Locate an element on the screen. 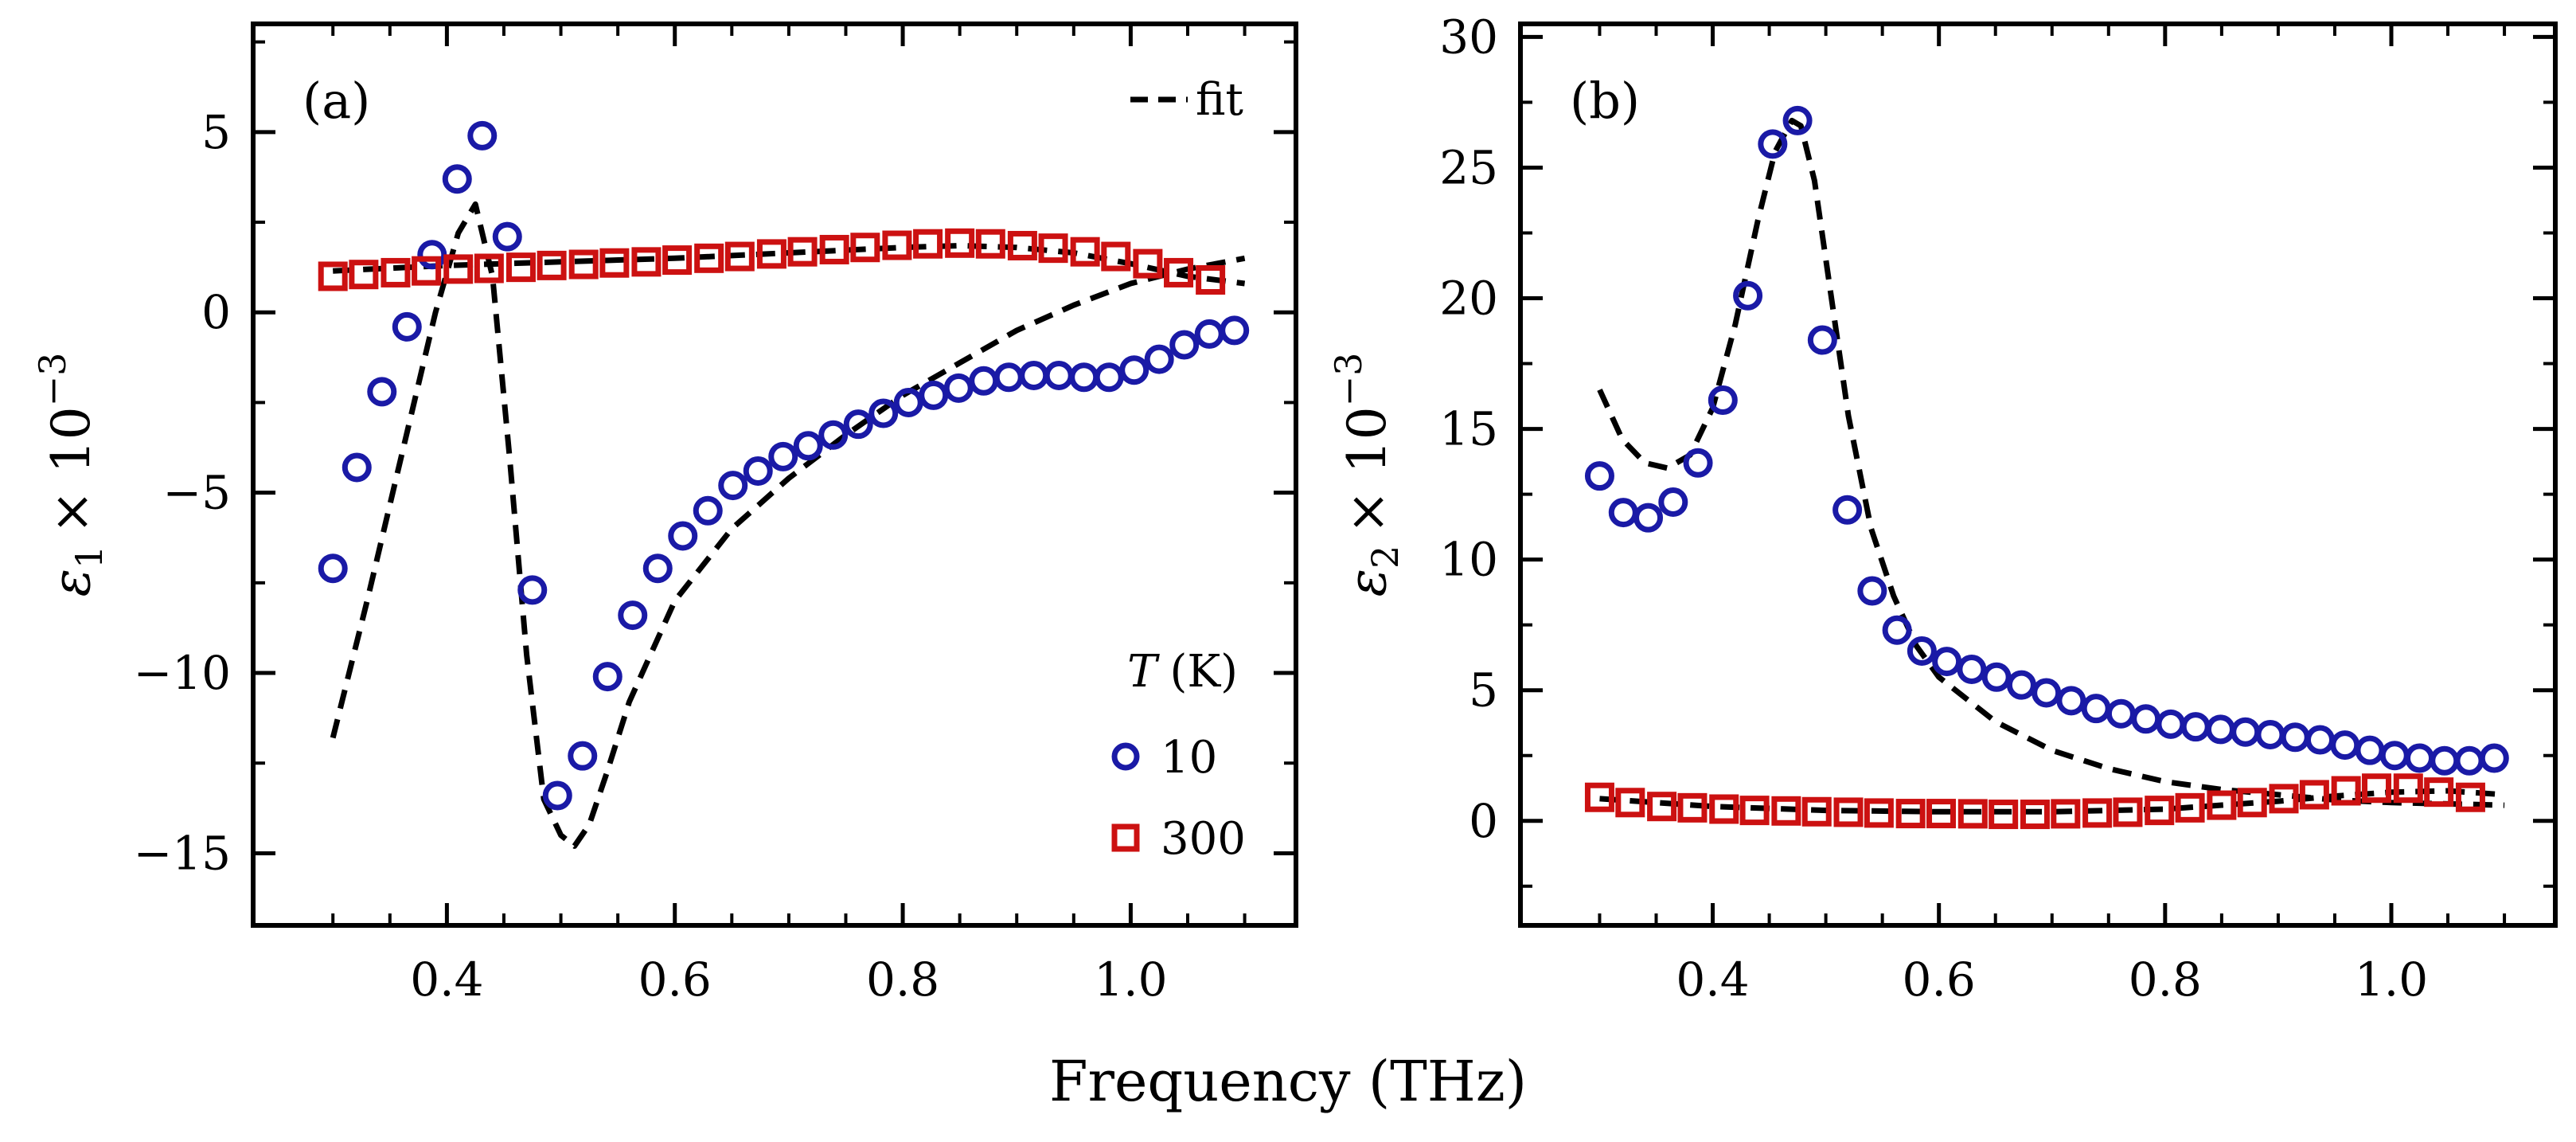 The height and width of the screenshot is (1142, 2576). panel-b-ylabel-exp: −3 is located at coordinates (1348, 380).